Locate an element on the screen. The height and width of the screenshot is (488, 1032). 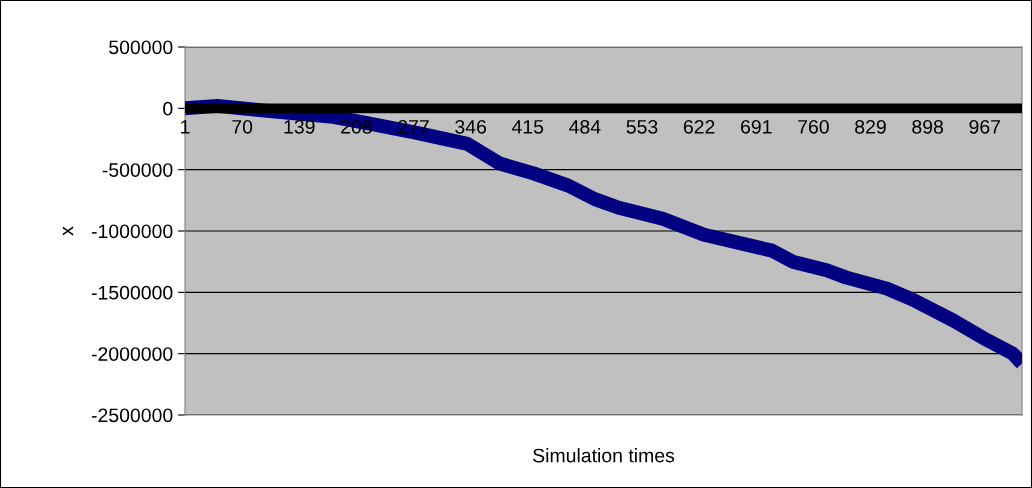
x-tick-label: 898 is located at coordinates (927, 126).